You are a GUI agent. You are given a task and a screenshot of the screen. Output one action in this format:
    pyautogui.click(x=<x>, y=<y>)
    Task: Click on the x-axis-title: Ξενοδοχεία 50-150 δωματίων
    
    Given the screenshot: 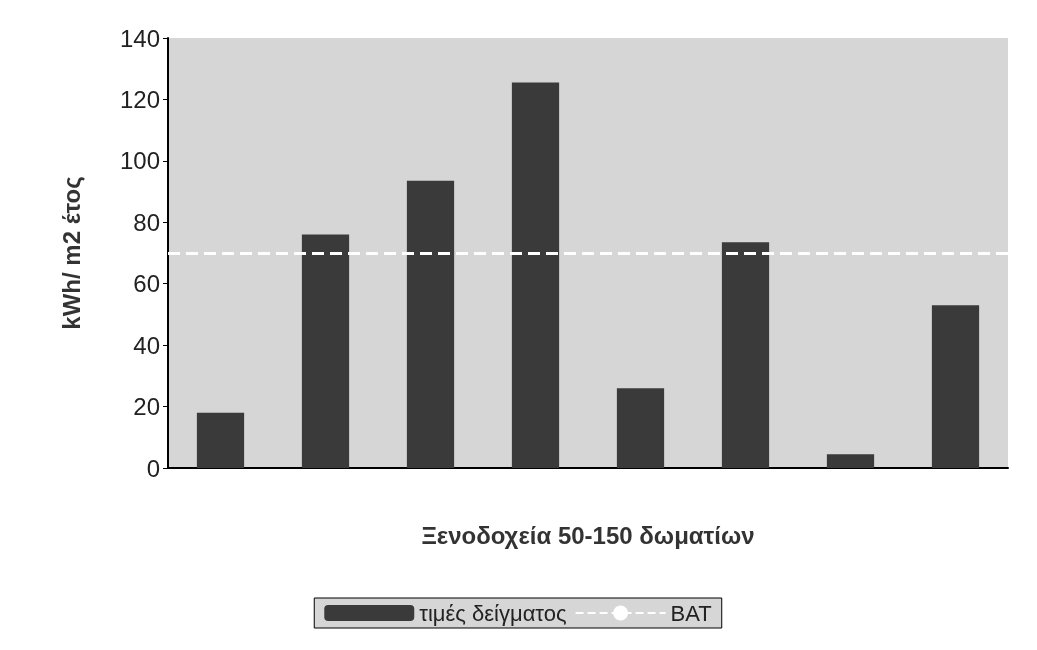 What is the action you would take?
    pyautogui.click(x=588, y=535)
    